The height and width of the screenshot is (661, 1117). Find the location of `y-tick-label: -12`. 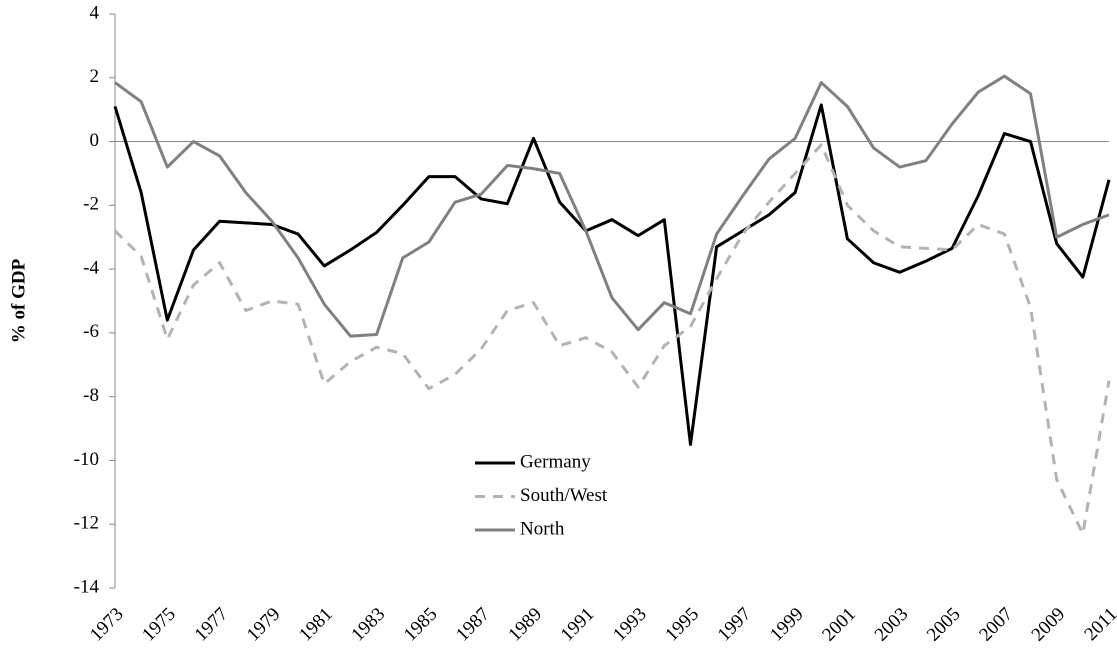

y-tick-label: -12 is located at coordinates (86, 523).